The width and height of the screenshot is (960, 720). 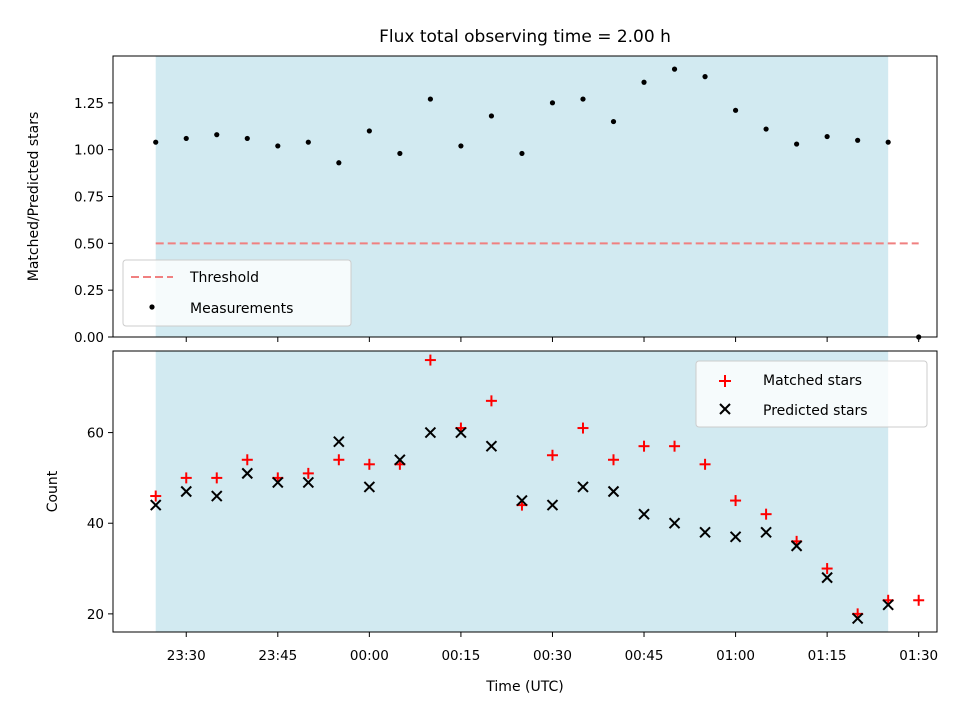 What do you see at coordinates (224, 278) in the screenshot?
I see `legend-threshold-label: Threshold` at bounding box center [224, 278].